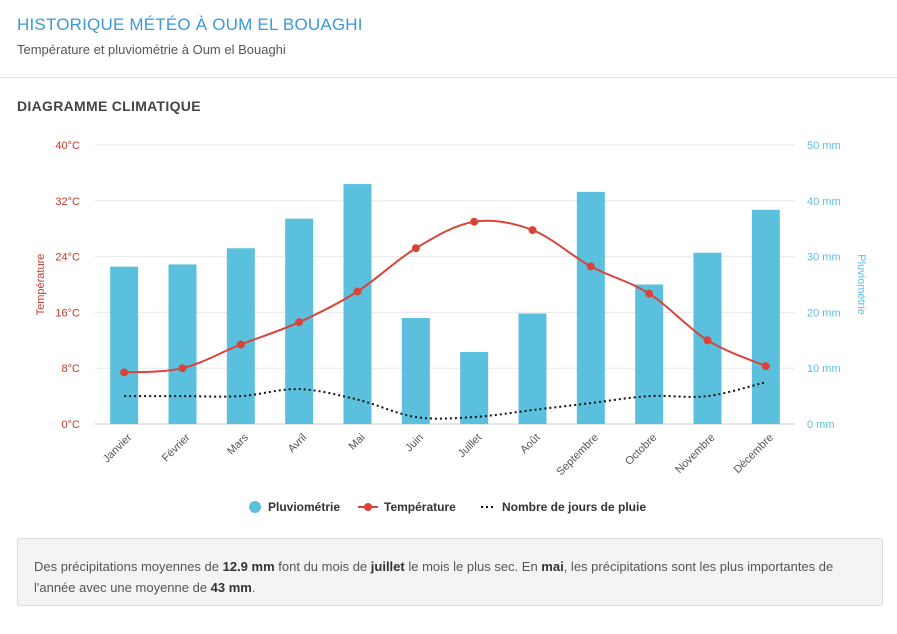 The image size is (897, 634). I want to click on left-tick-label: 32°C, so click(67, 202).